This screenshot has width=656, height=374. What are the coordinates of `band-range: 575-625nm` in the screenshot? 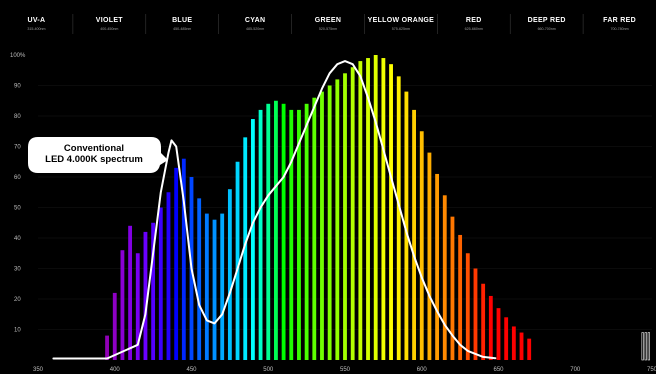 It's located at (401, 29).